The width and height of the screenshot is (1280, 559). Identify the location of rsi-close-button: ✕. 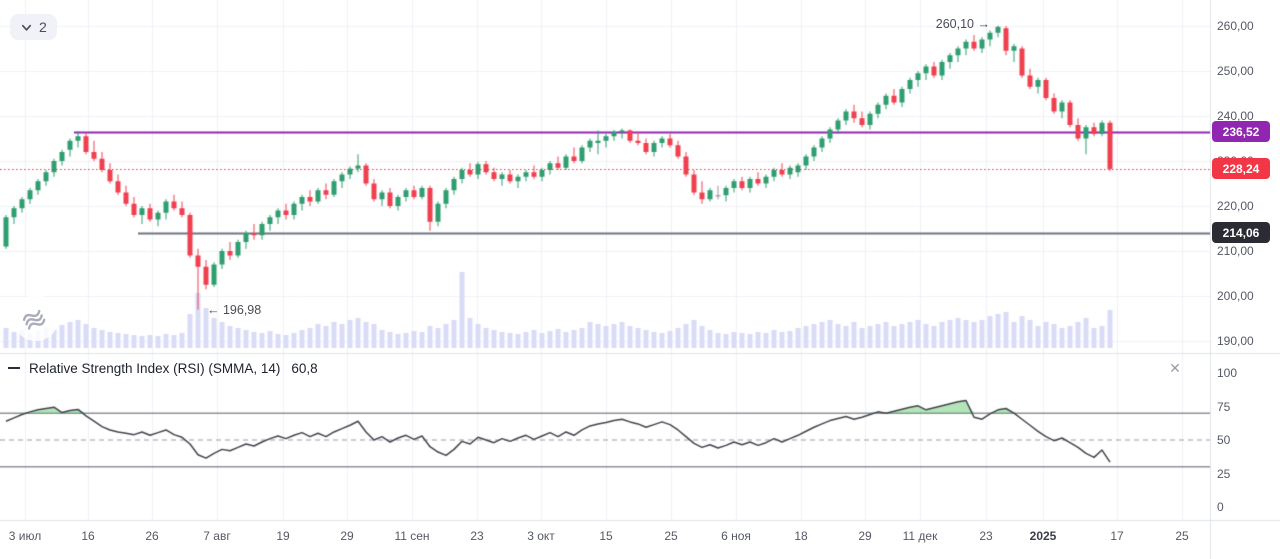
(1175, 368).